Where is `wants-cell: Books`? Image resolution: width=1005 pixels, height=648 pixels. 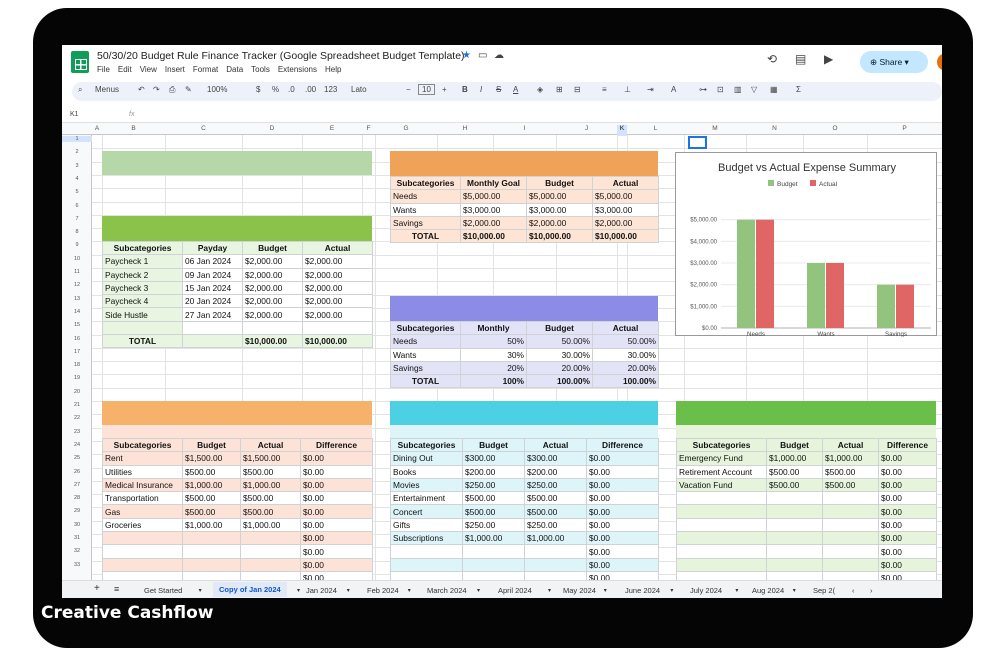 wants-cell: Books is located at coordinates (426, 471).